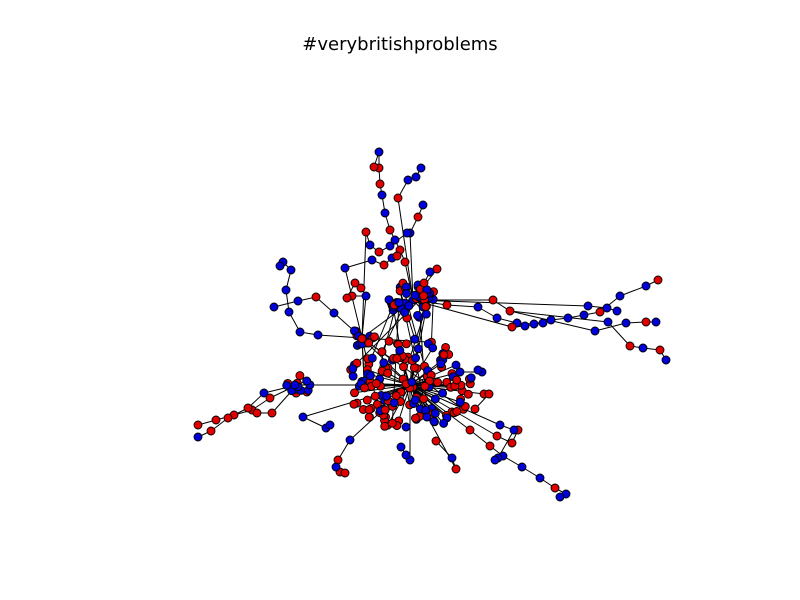 This screenshot has height=600, width=800. I want to click on cluster-node-southwest-red, so click(300, 376).